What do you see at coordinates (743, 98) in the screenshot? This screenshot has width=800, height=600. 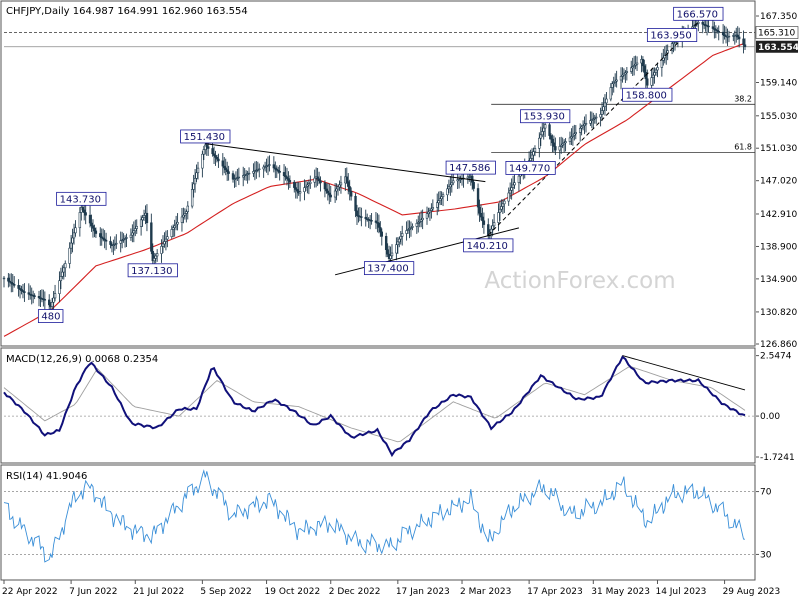 I see `fib-level-label: 38.2` at bounding box center [743, 98].